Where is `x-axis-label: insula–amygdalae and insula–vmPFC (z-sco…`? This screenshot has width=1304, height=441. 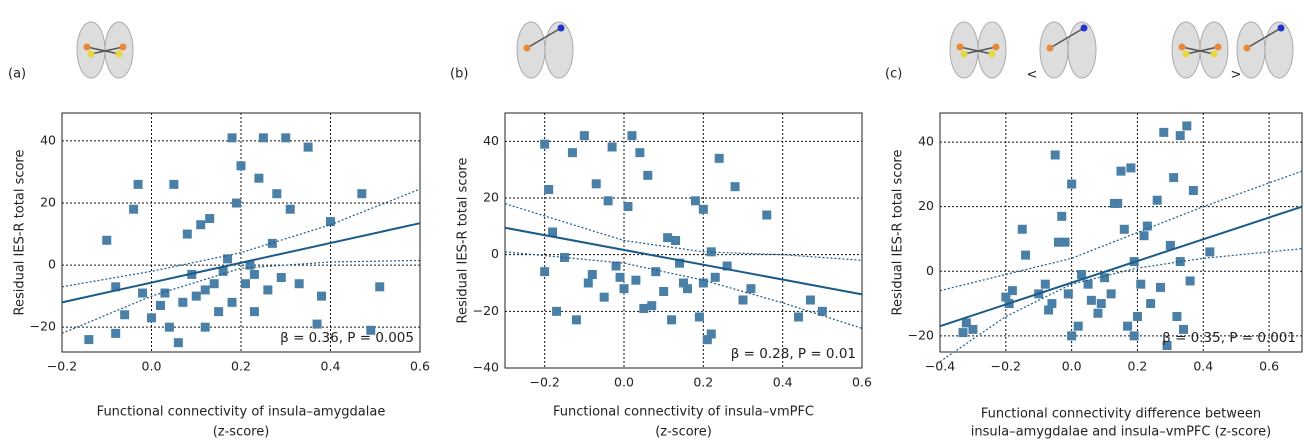 x-axis-label: insula–amygdalae and insula–vmPFC (z-sco… is located at coordinates (1121, 432).